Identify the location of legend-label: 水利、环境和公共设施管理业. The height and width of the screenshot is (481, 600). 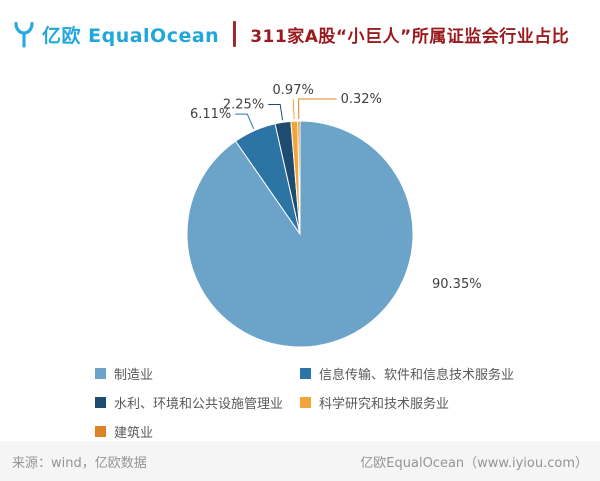
(199, 404).